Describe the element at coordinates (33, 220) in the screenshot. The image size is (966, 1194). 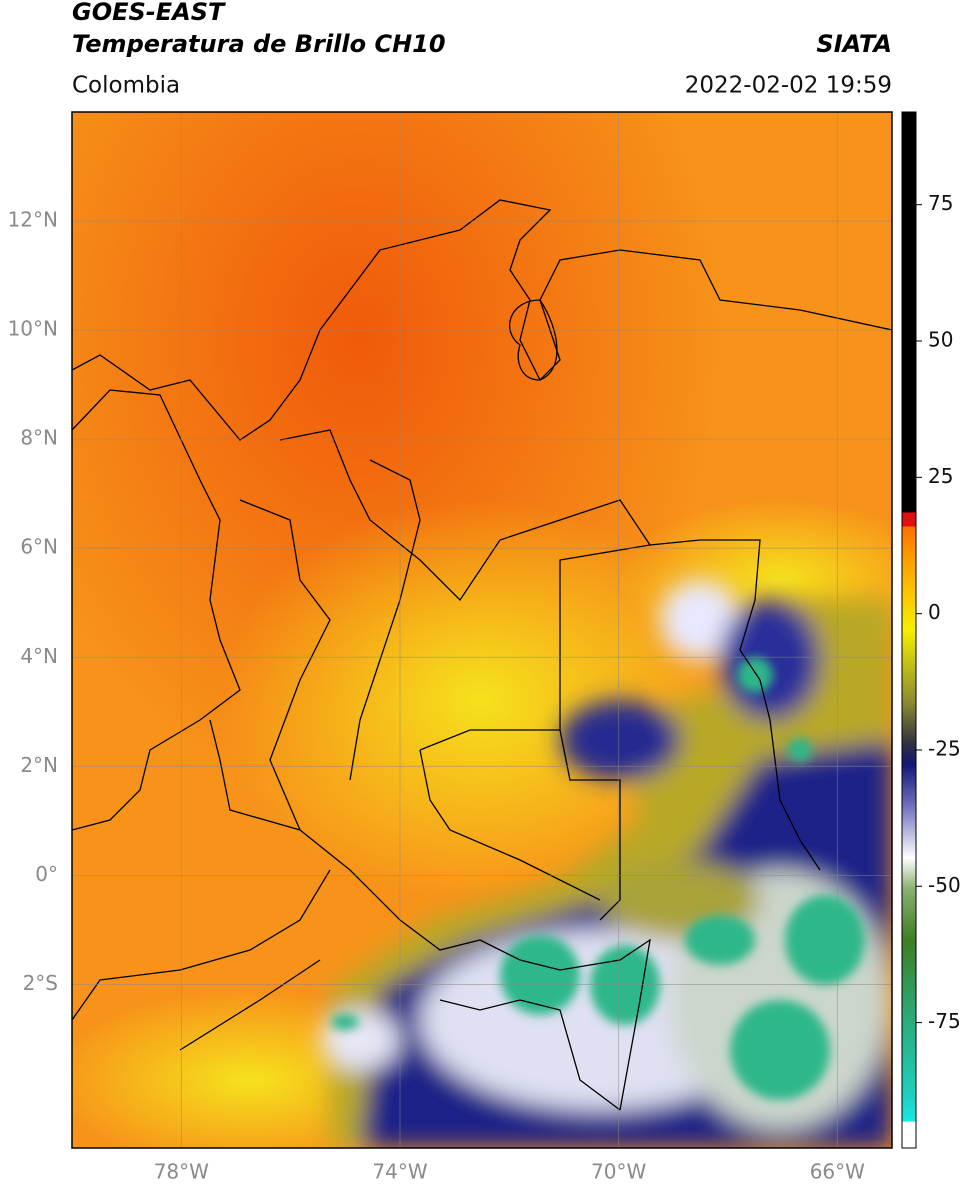
I see `lat-label: 12°N` at that location.